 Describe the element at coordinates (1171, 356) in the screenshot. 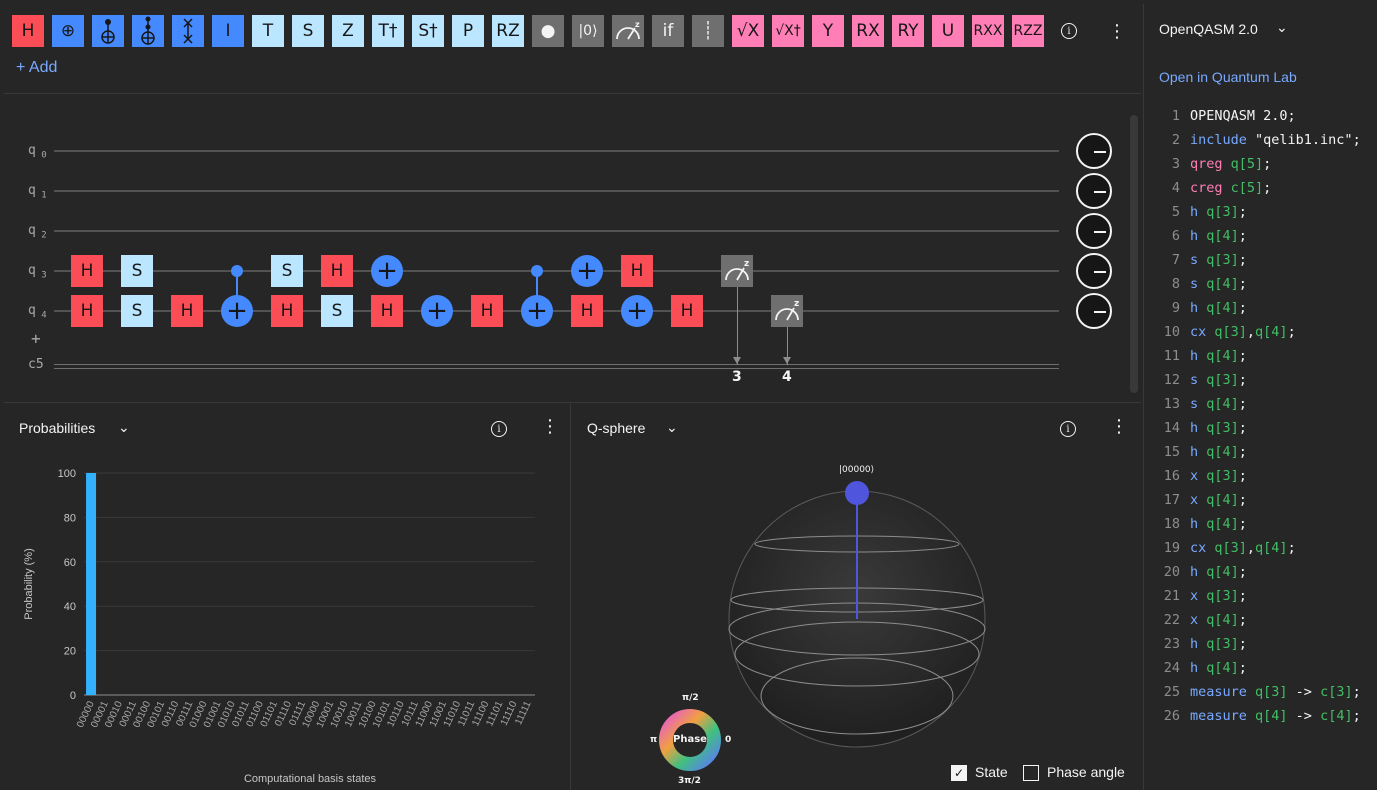

I see `line-number: 11` at that location.